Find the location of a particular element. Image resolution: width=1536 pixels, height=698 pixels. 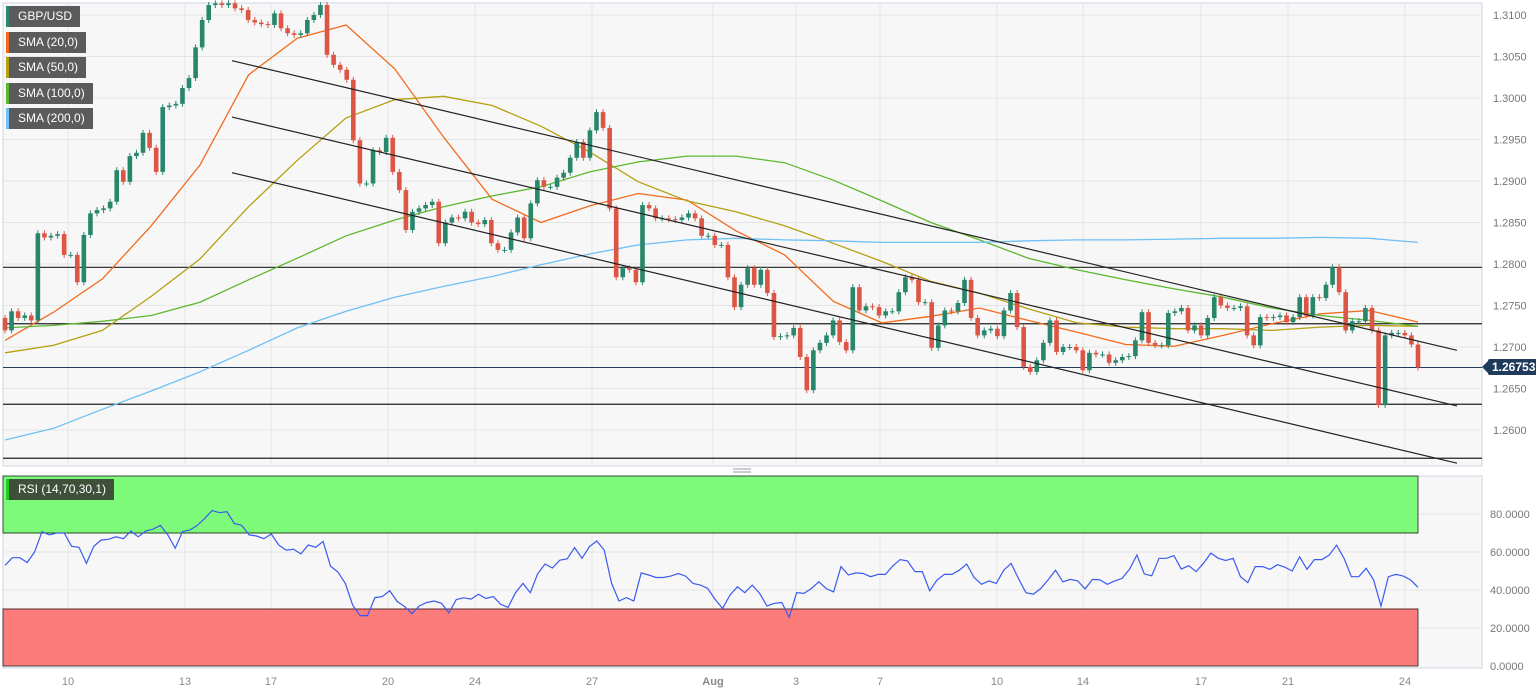

legend-sma20: SMA (20,0) is located at coordinates (46, 42).